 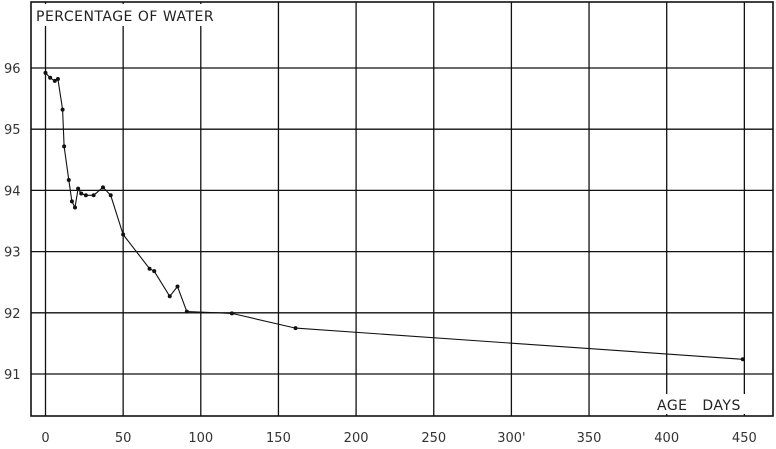 I want to click on y-tick-label: 95, so click(x=12, y=130).